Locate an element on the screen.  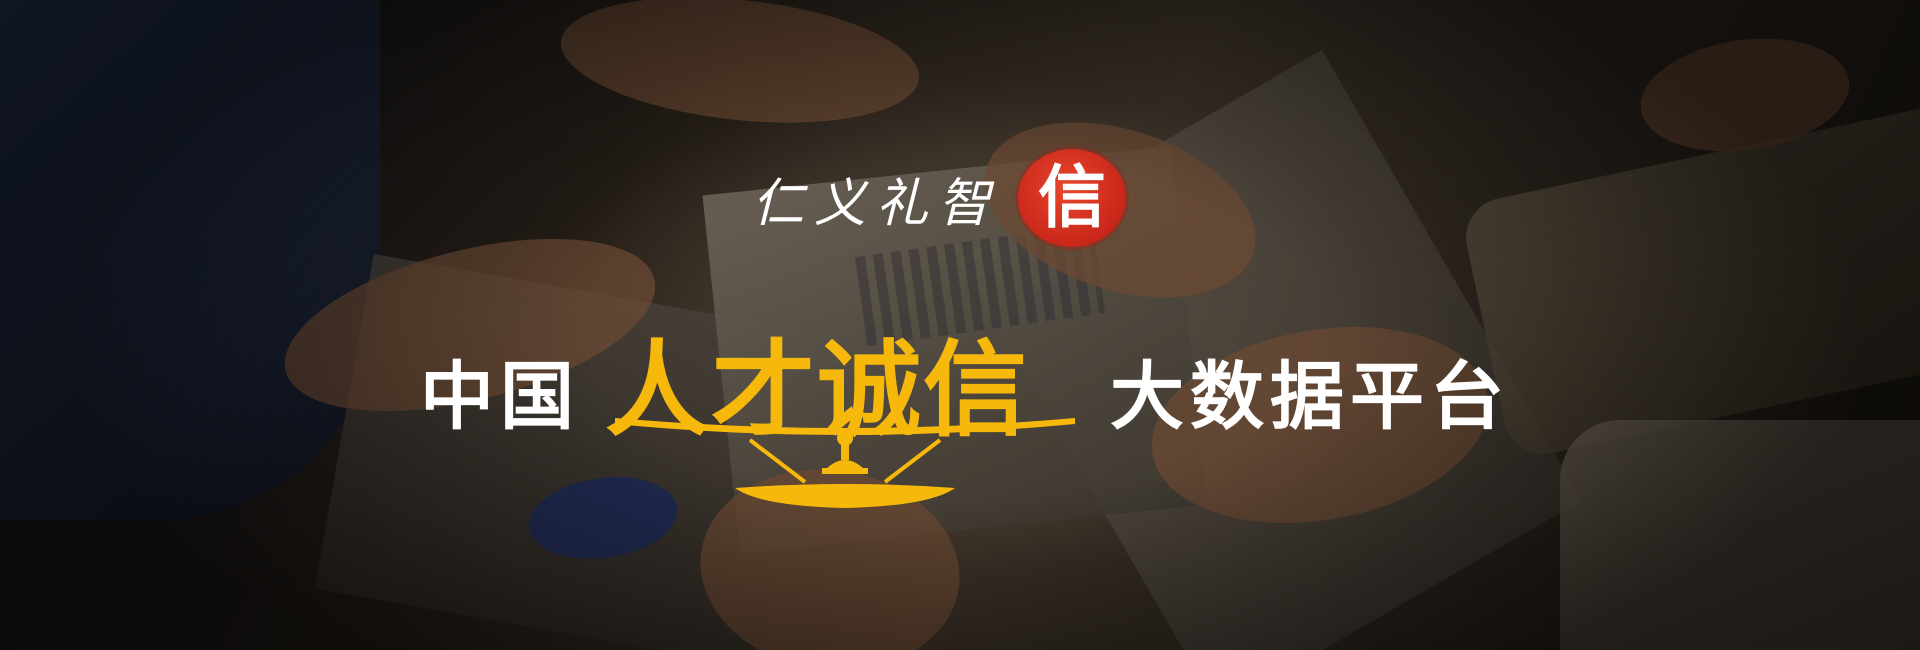
motto-row: 仁义礼智 信 is located at coordinates (939, 198).